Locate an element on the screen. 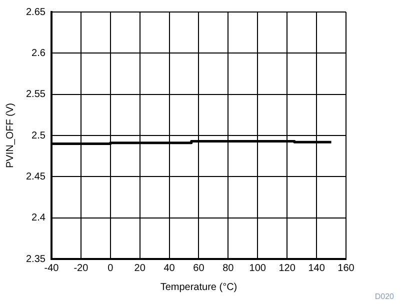 The image size is (406, 305). y-tick-label: 2.4 is located at coordinates (39, 218).